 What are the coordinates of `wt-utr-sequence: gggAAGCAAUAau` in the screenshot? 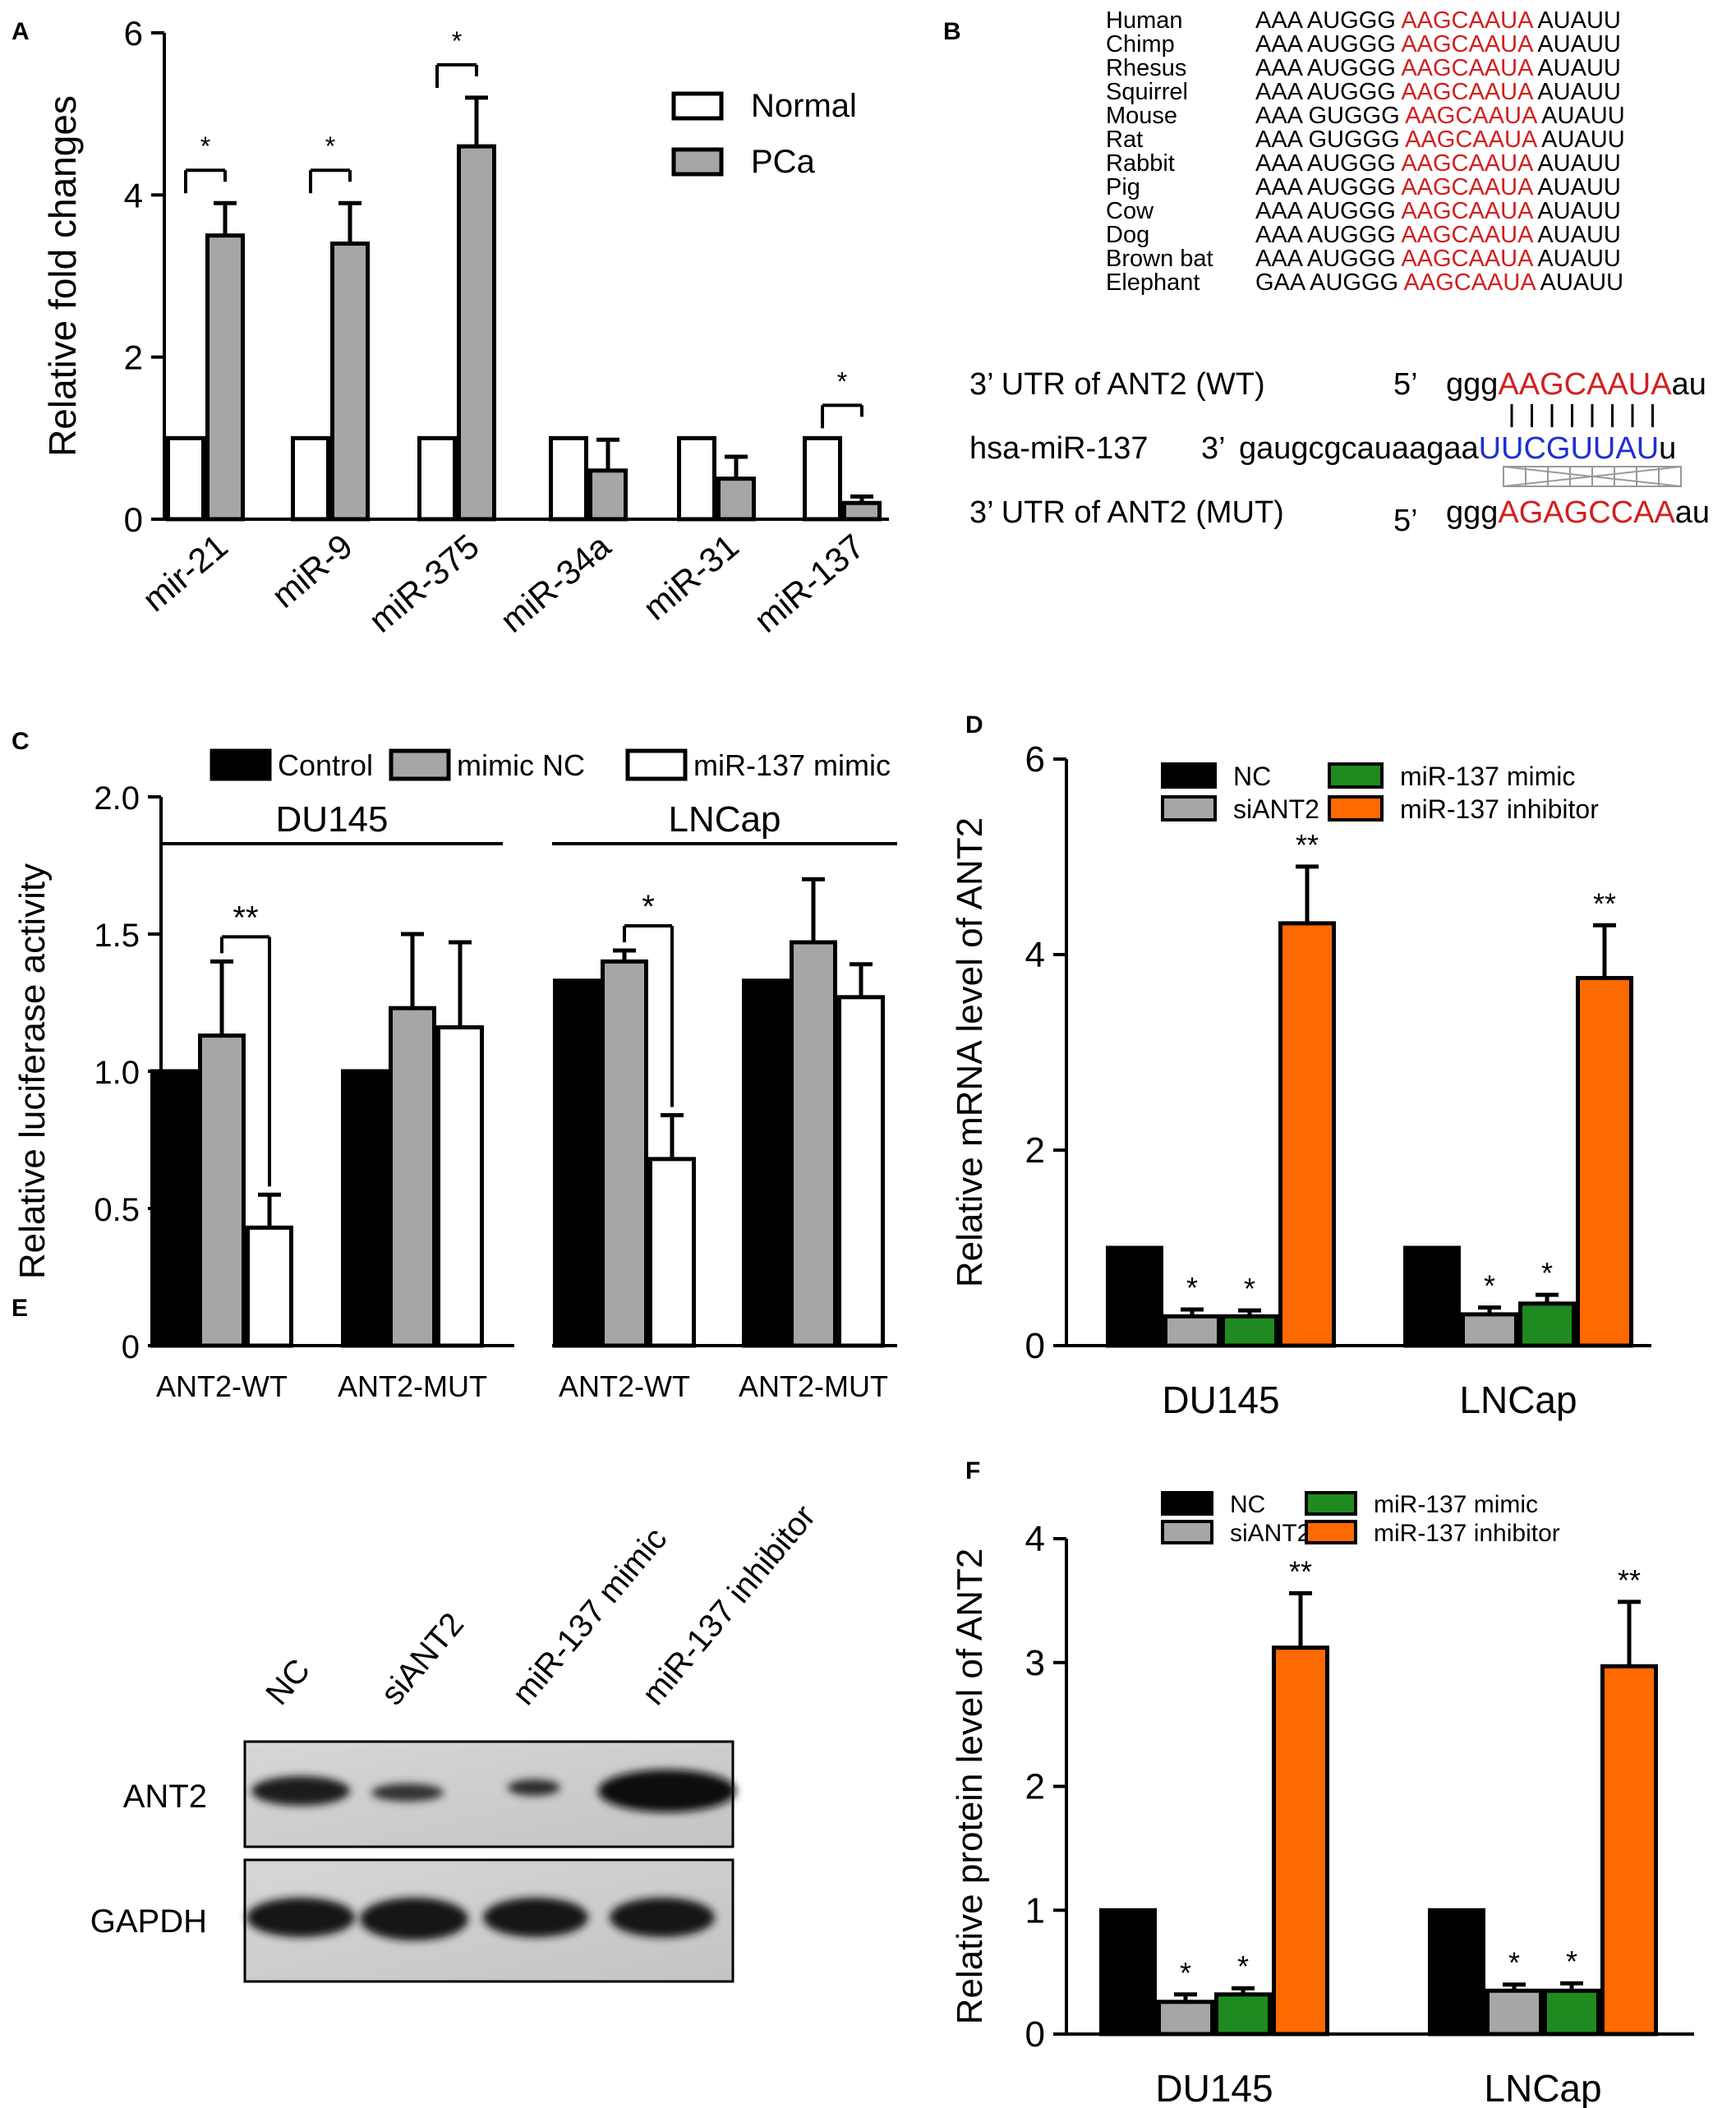 It's located at (1576, 384).